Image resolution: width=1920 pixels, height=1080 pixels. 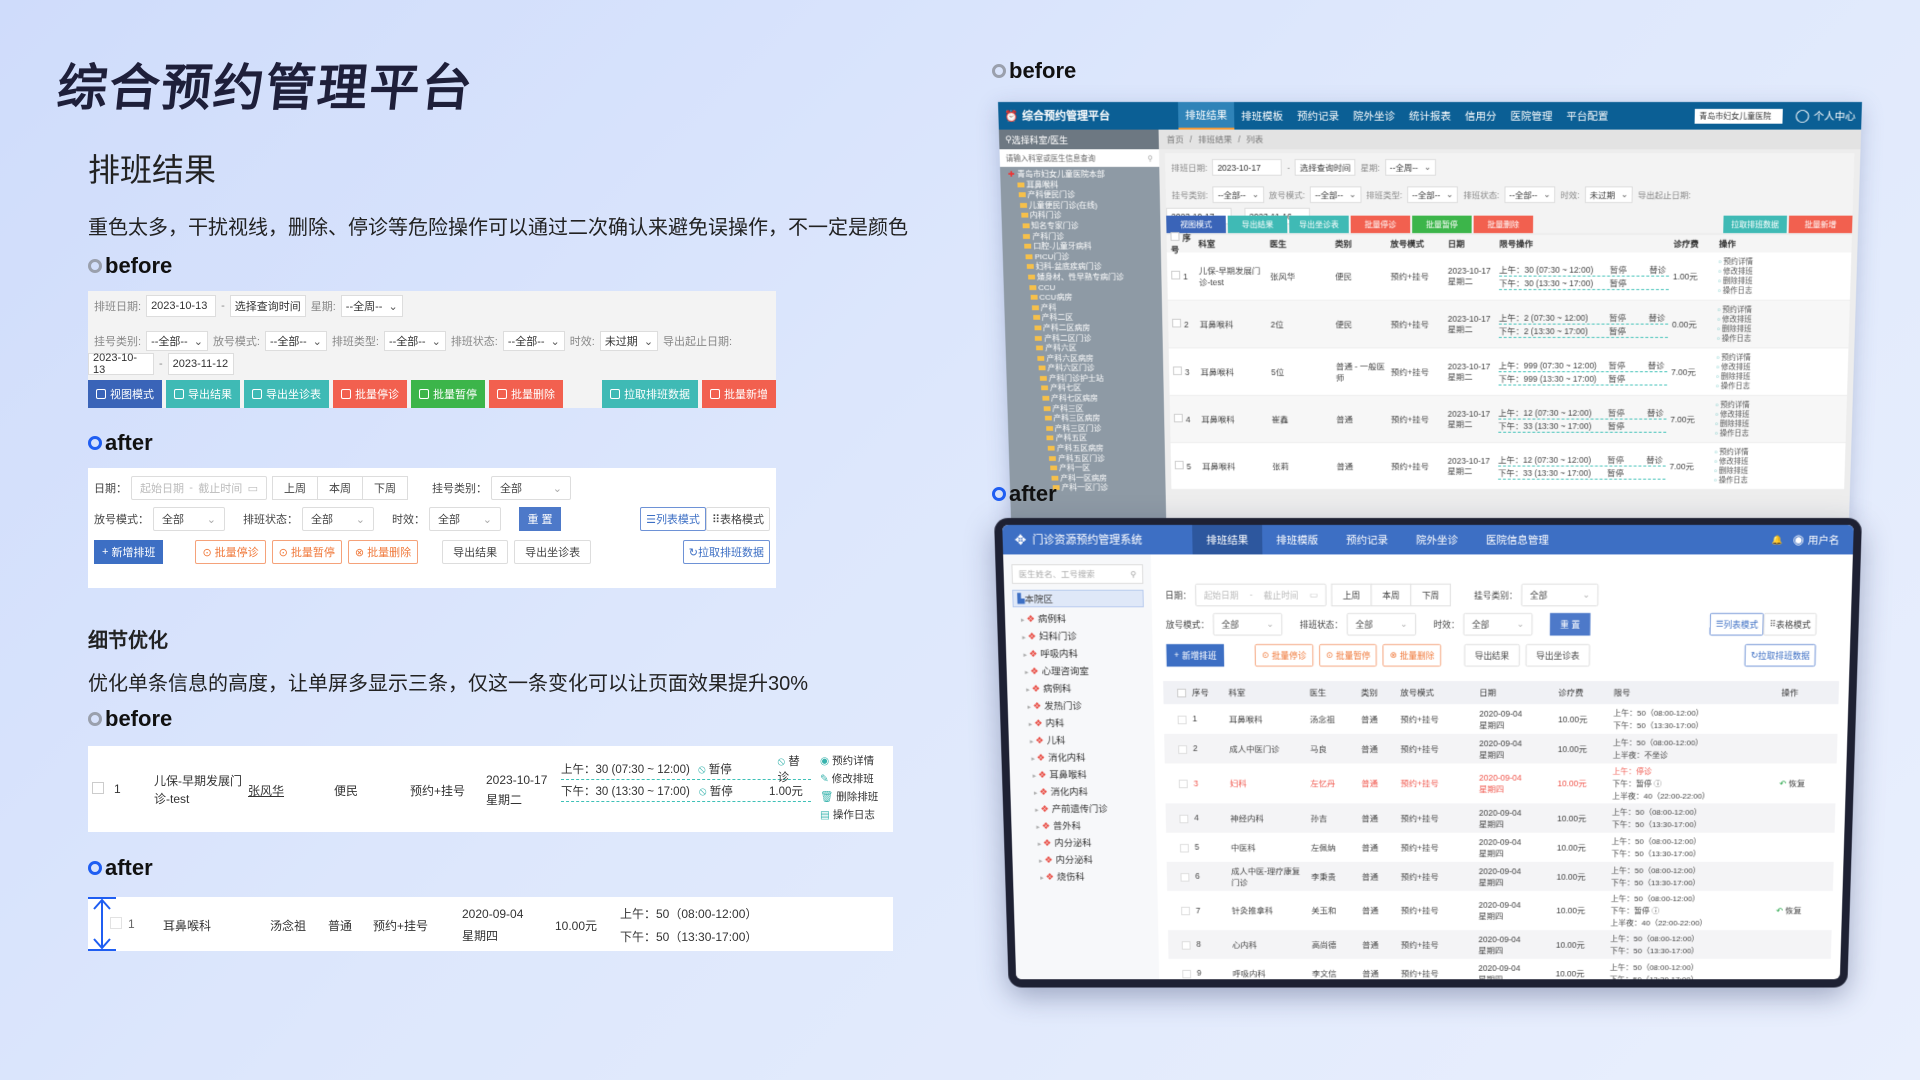 What do you see at coordinates (1083, 792) in the screenshot?
I see `tree-node: ▸ ❖ 消化内科` at bounding box center [1083, 792].